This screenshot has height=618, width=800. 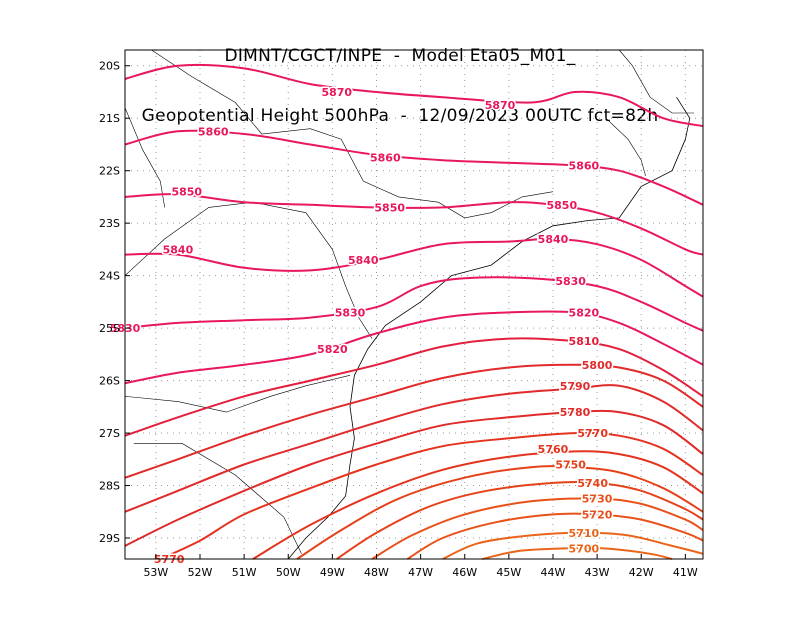 What do you see at coordinates (420, 572) in the screenshot?
I see `x-tick-label: 47W` at bounding box center [420, 572].